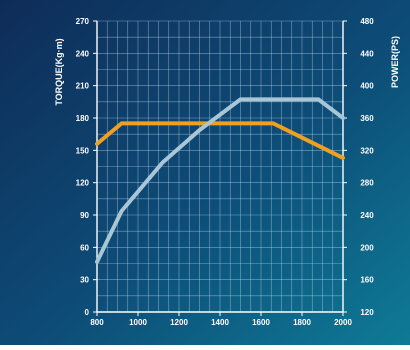 The width and height of the screenshot is (410, 350). What do you see at coordinates (83, 150) in the screenshot?
I see `y-left-tick-label: 150` at bounding box center [83, 150].